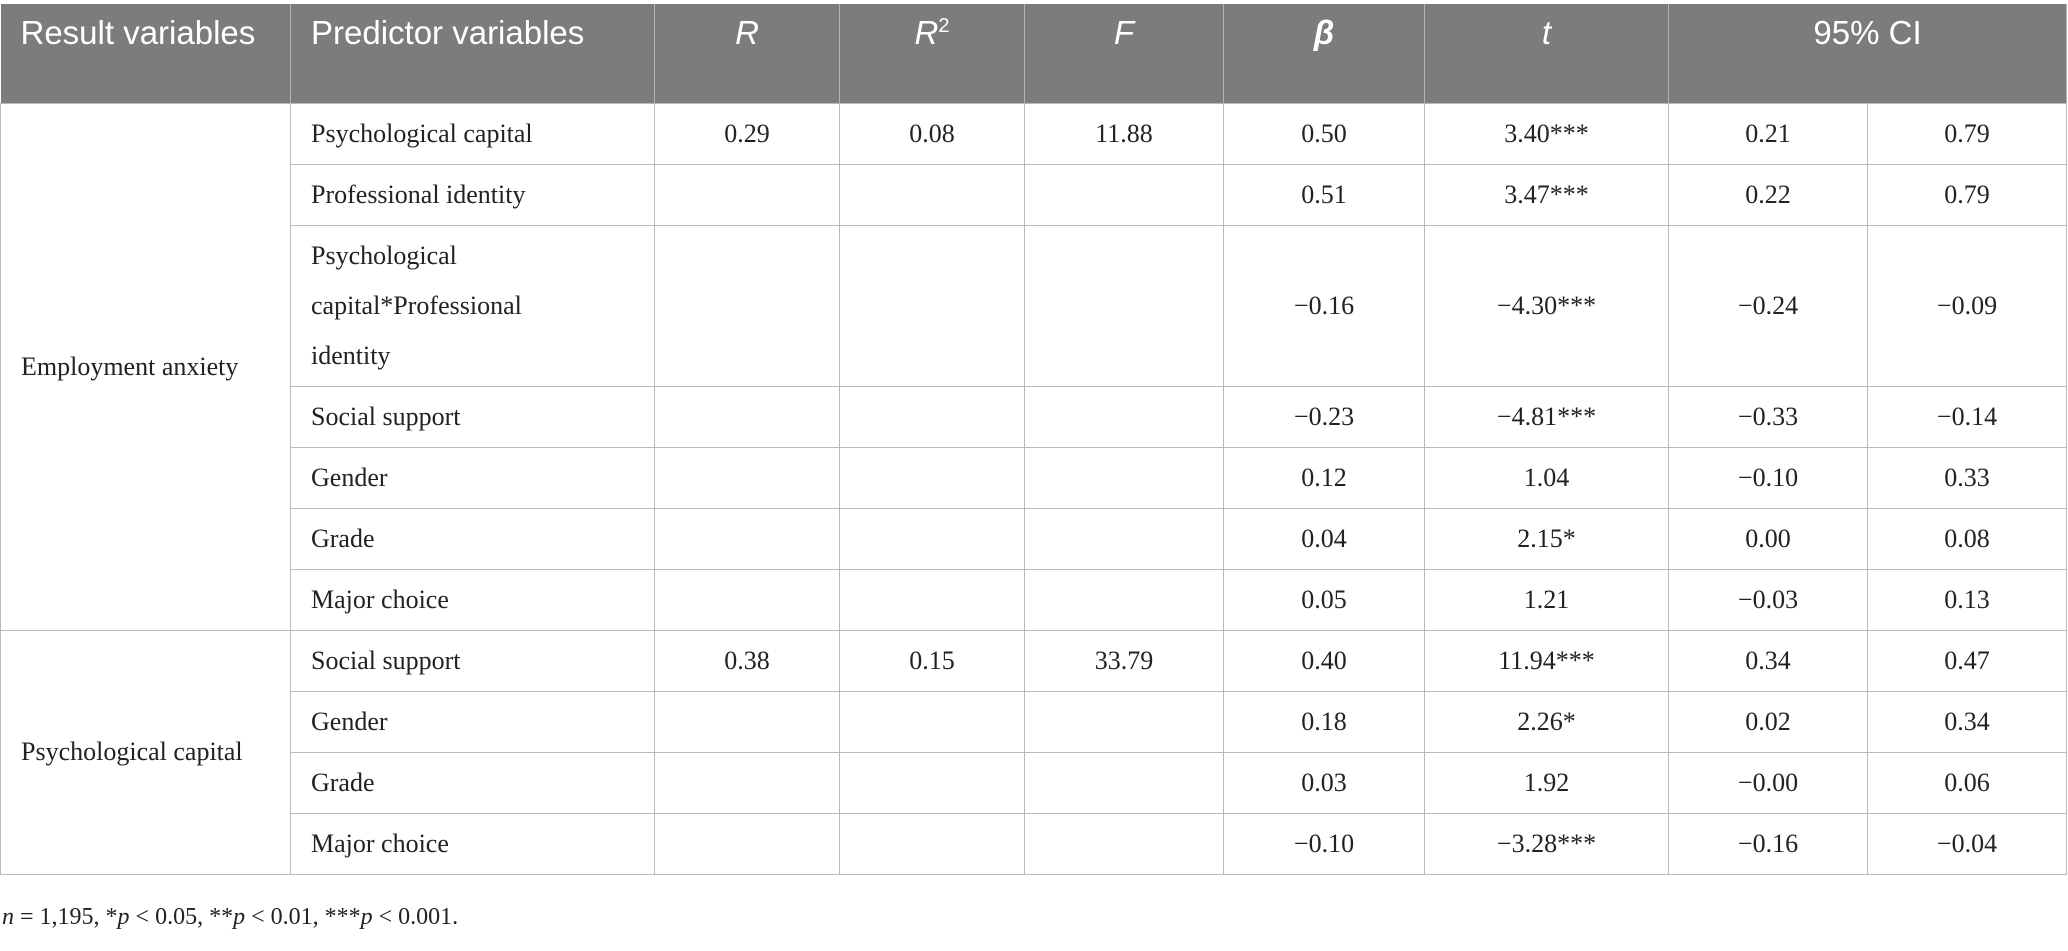 The height and width of the screenshot is (951, 2068). I want to click on t-cell: 2.26*, so click(1546, 721).